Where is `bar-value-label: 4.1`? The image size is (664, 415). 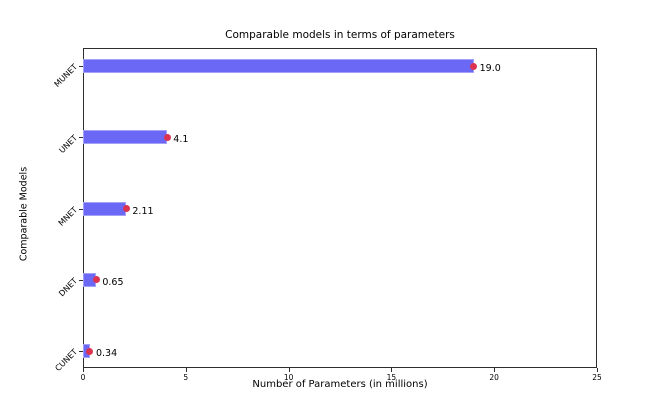
bar-value-label: 4.1 is located at coordinates (181, 140).